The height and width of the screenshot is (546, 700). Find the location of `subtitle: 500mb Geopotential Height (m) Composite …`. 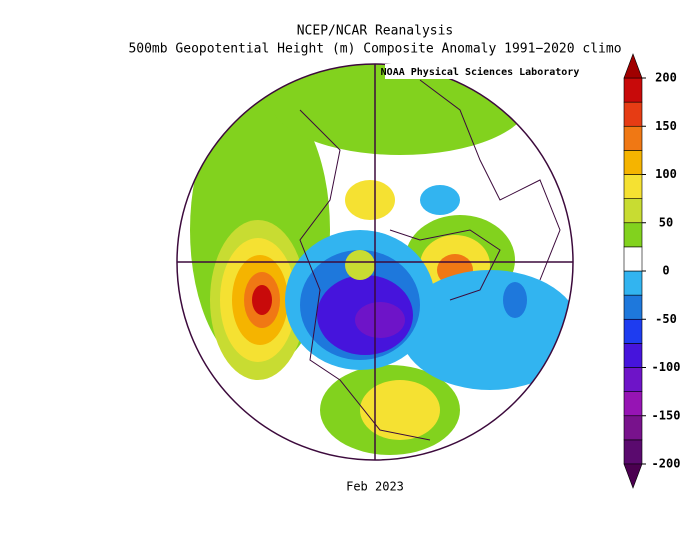

subtitle: 500mb Geopotential Height (m) Composite … is located at coordinates (374, 49).